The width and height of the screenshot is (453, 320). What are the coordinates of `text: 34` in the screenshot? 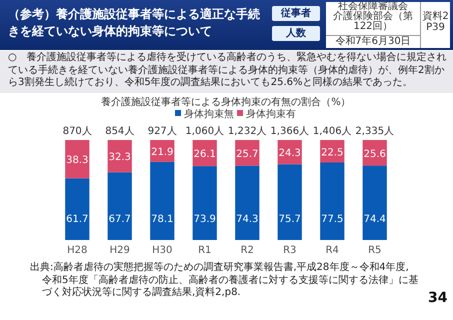 It's located at (438, 298).